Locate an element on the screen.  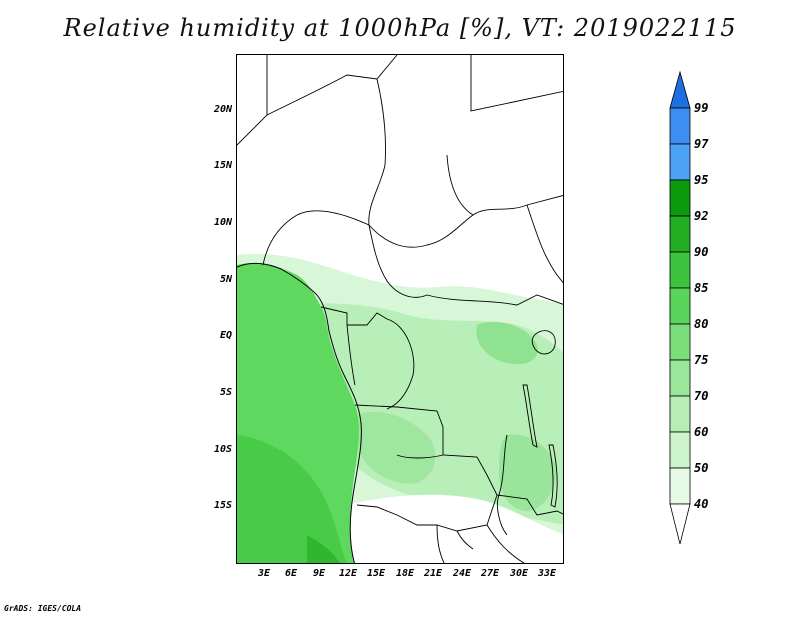
colorbar is located at coordinates (680, 307).